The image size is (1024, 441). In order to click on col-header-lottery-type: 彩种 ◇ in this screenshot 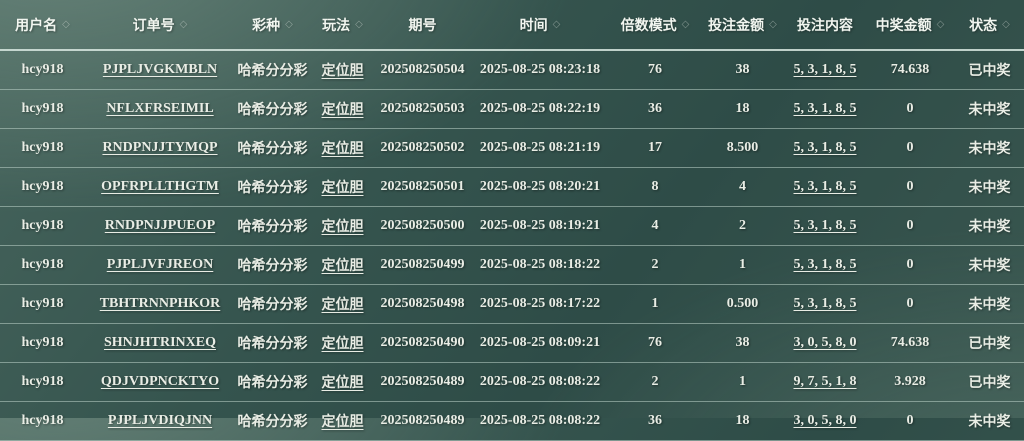, I will do `click(272, 25)`.